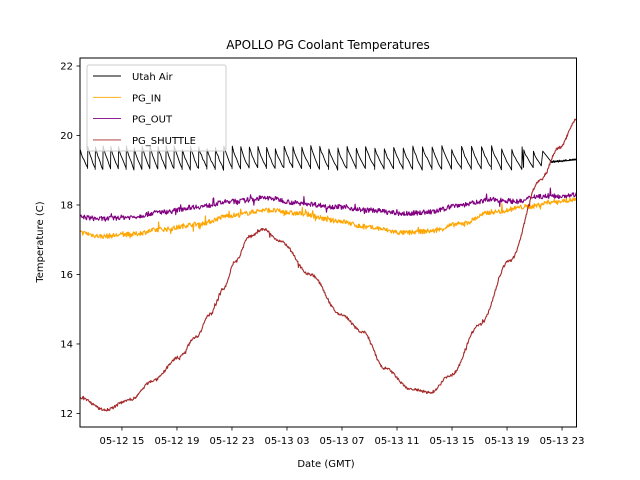 This screenshot has width=640, height=480. I want to click on series-line-utah-air, so click(328, 158).